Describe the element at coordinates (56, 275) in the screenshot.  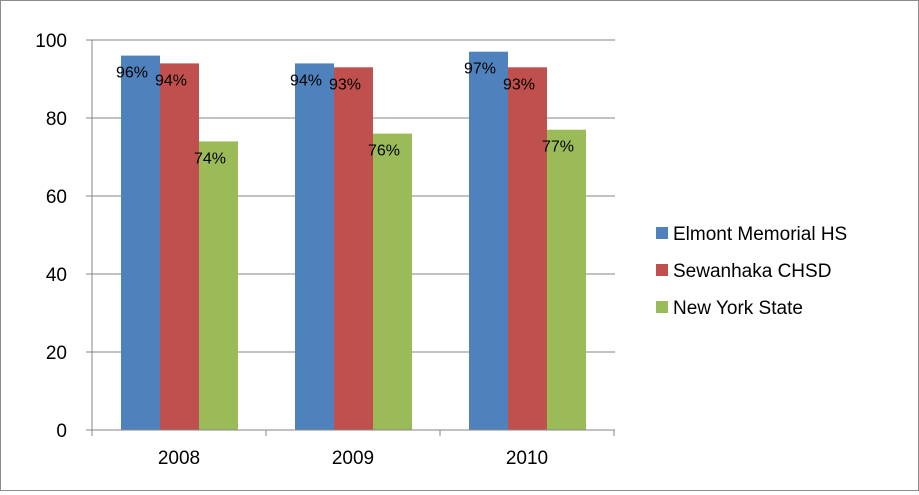
I see `y-tick-label-40: 40` at that location.